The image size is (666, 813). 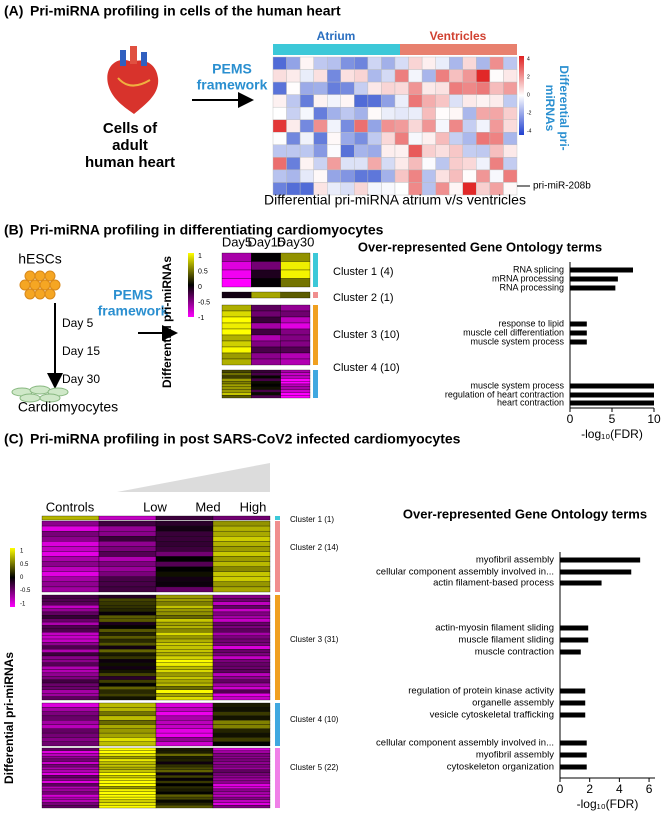 I want to click on panel-label: (A), so click(x=13, y=11).